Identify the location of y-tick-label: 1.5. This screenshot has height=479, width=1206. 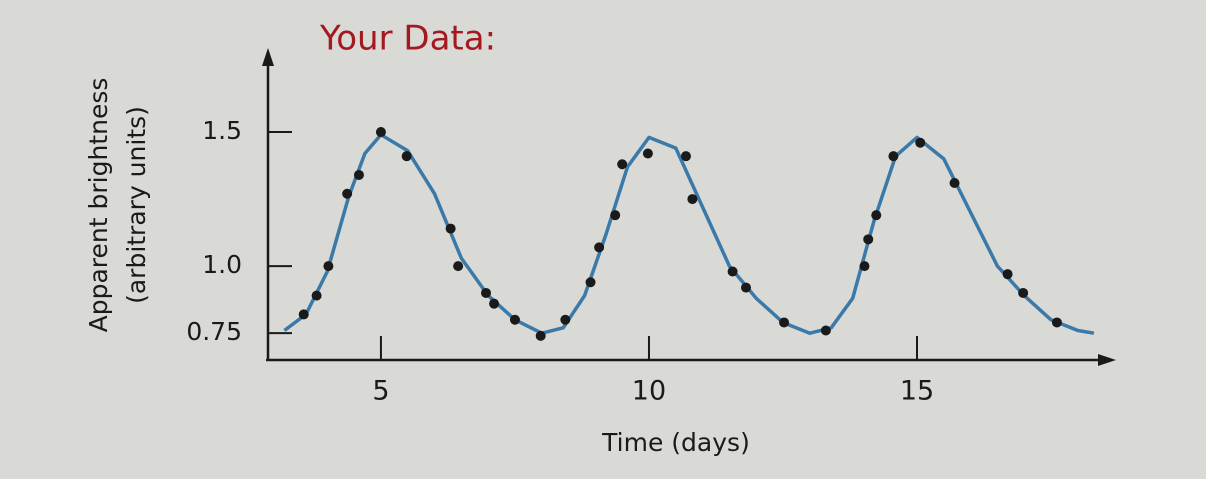
(222, 130).